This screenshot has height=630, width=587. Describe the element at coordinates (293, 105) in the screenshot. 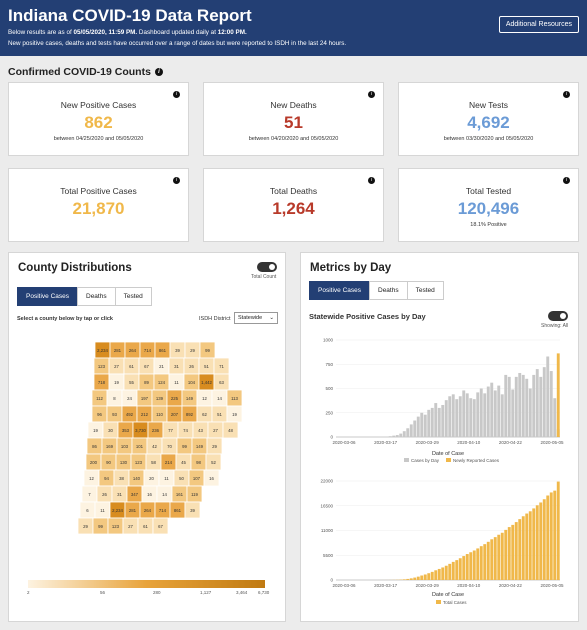

I see `card-label: New Deaths` at that location.